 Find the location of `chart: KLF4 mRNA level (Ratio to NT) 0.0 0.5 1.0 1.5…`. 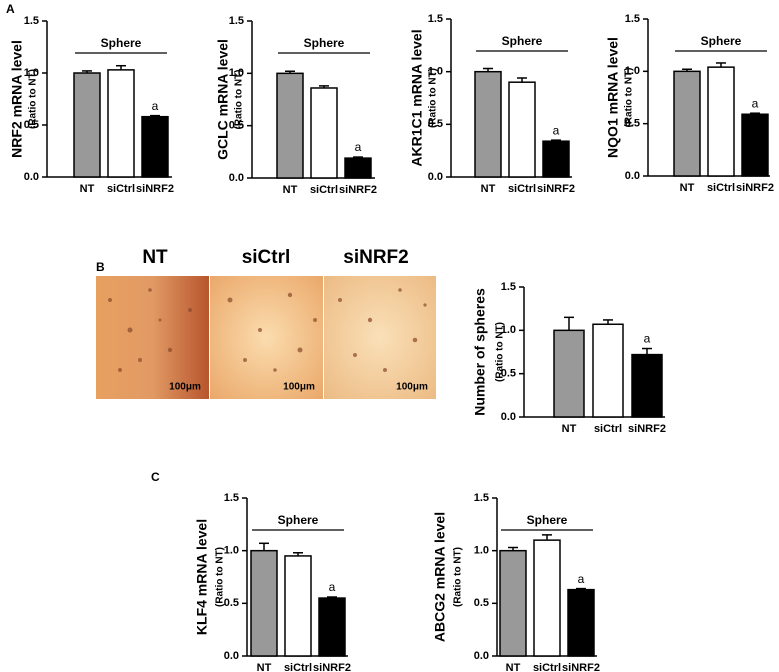

chart: KLF4 mRNA level (Ratio to NT) 0.0 0.5 1.0 1.5… is located at coordinates (272, 582).